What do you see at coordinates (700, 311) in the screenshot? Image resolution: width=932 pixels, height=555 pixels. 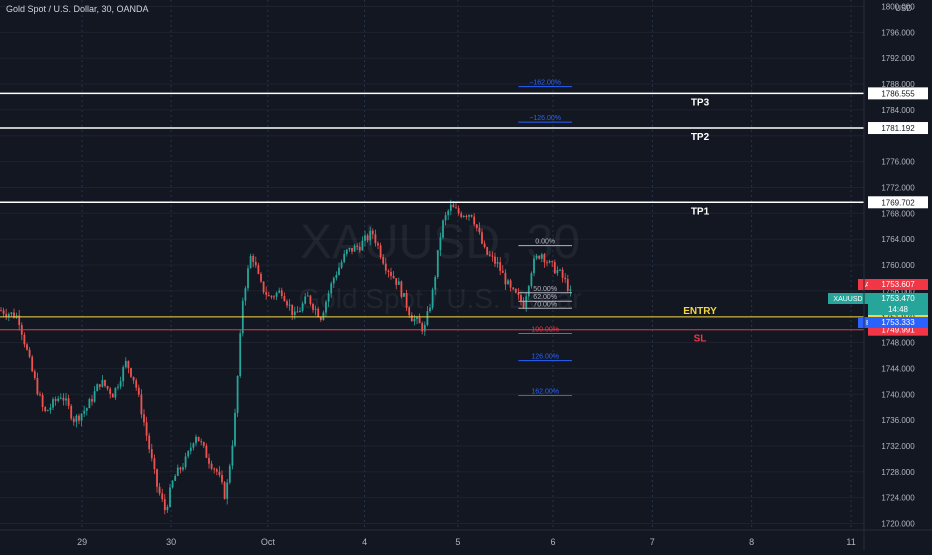 I see `level-text-entry: ENTRY` at bounding box center [700, 311].